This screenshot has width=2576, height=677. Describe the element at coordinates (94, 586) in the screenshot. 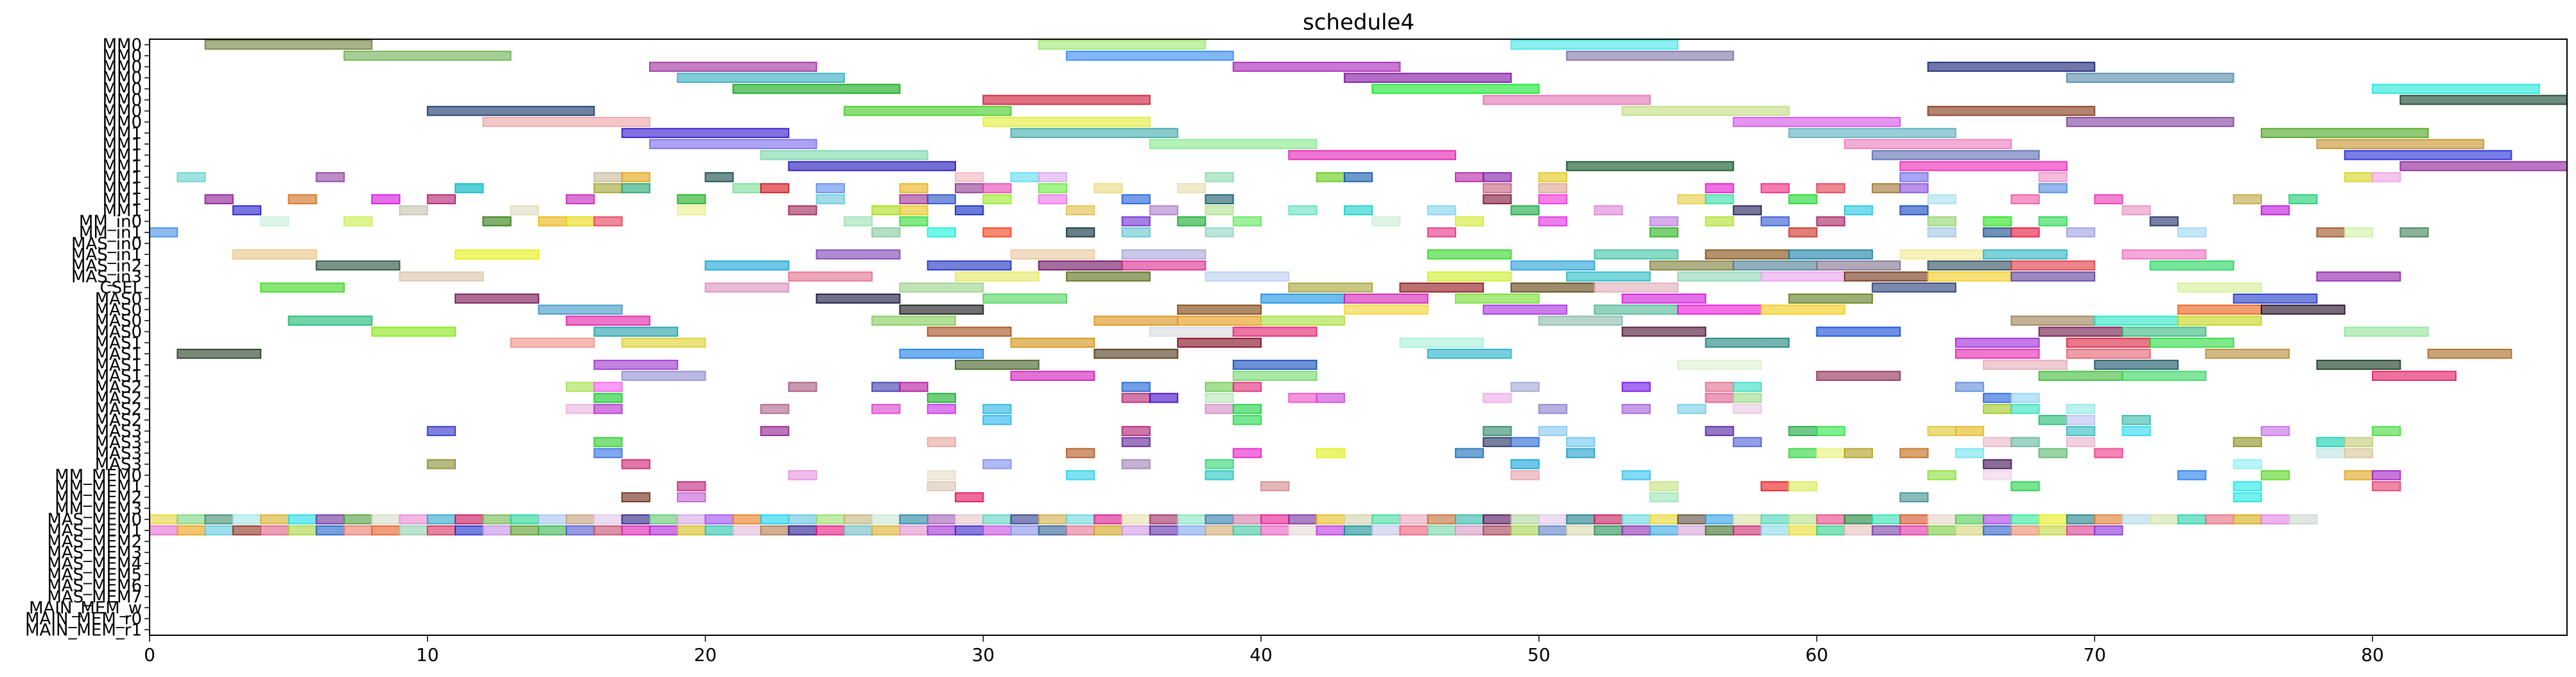

I see `y-tick-label: MAS_MEM6` at that location.